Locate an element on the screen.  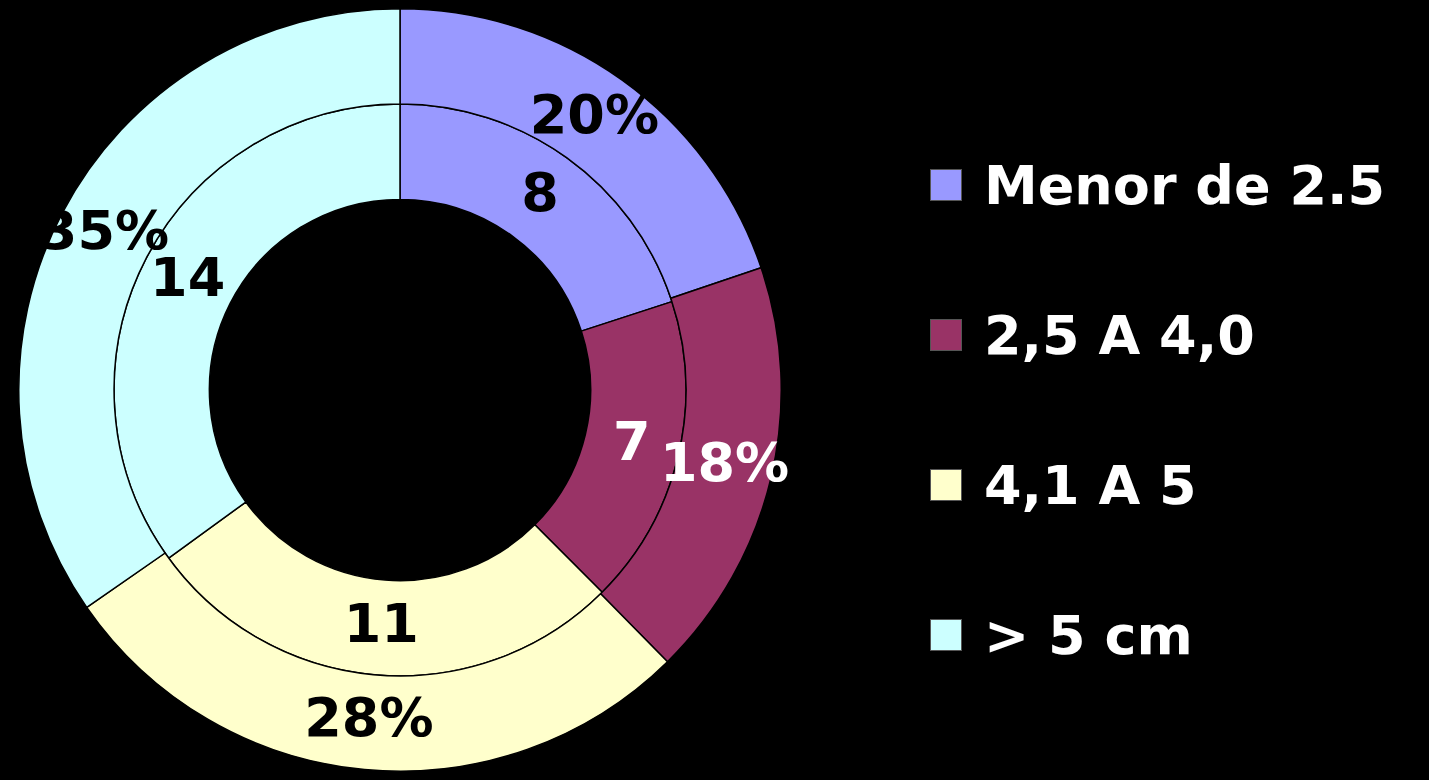
data-label: 11 is located at coordinates (381, 623).